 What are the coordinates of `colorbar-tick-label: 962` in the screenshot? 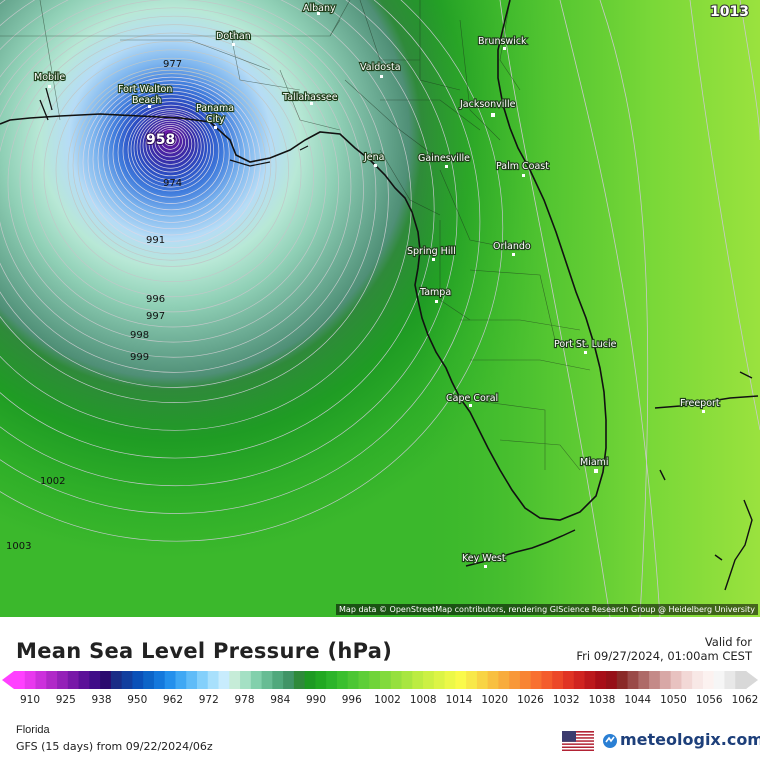 It's located at (173, 700).